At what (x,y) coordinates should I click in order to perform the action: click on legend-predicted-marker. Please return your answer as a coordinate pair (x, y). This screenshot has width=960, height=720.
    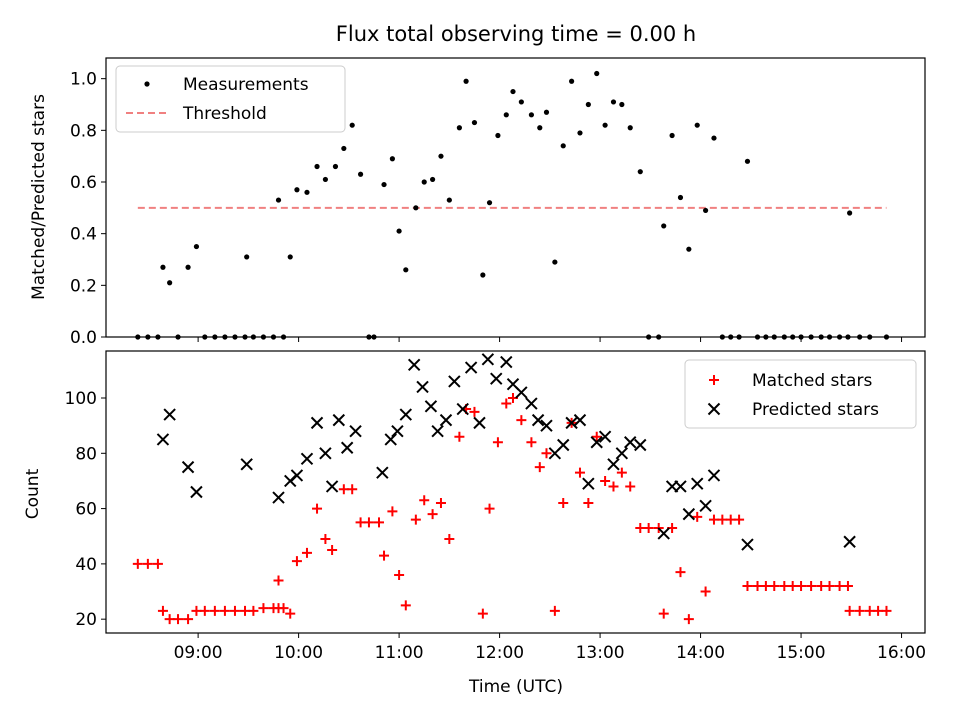
    Looking at the image, I should click on (714, 409).